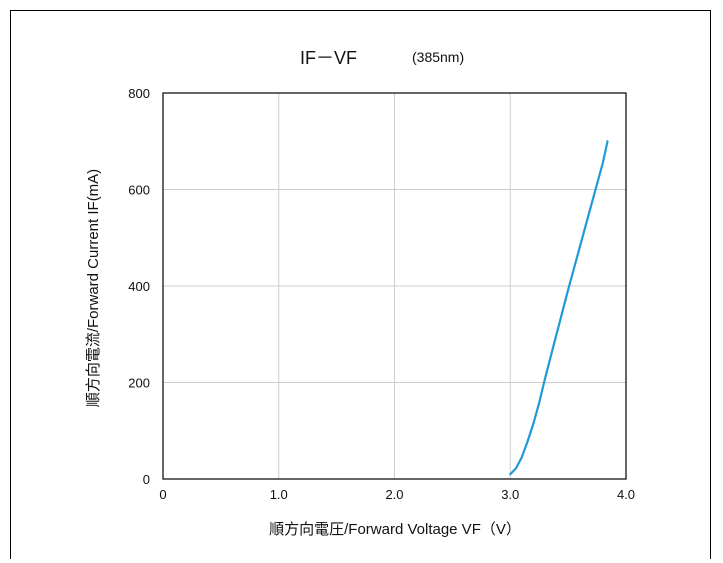  What do you see at coordinates (279, 494) in the screenshot?
I see `x-tick-label: 1.0` at bounding box center [279, 494].